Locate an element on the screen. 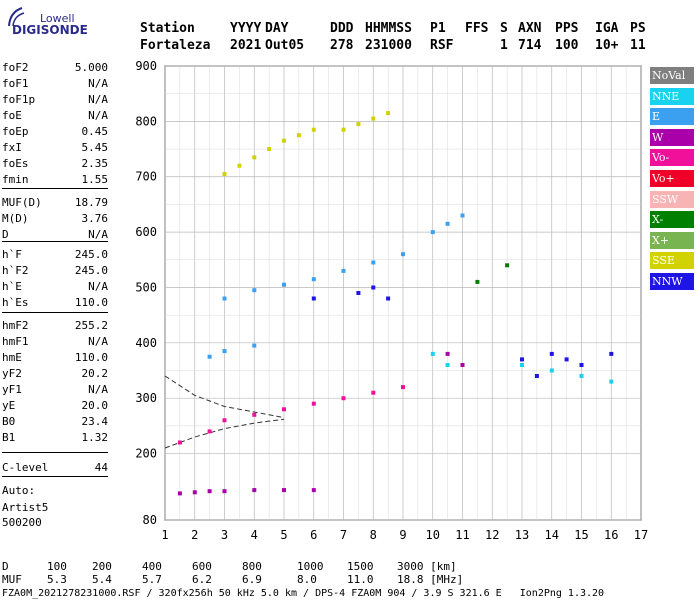 The width and height of the screenshot is (700, 600). param-value: 20.0 is located at coordinates (95, 405).